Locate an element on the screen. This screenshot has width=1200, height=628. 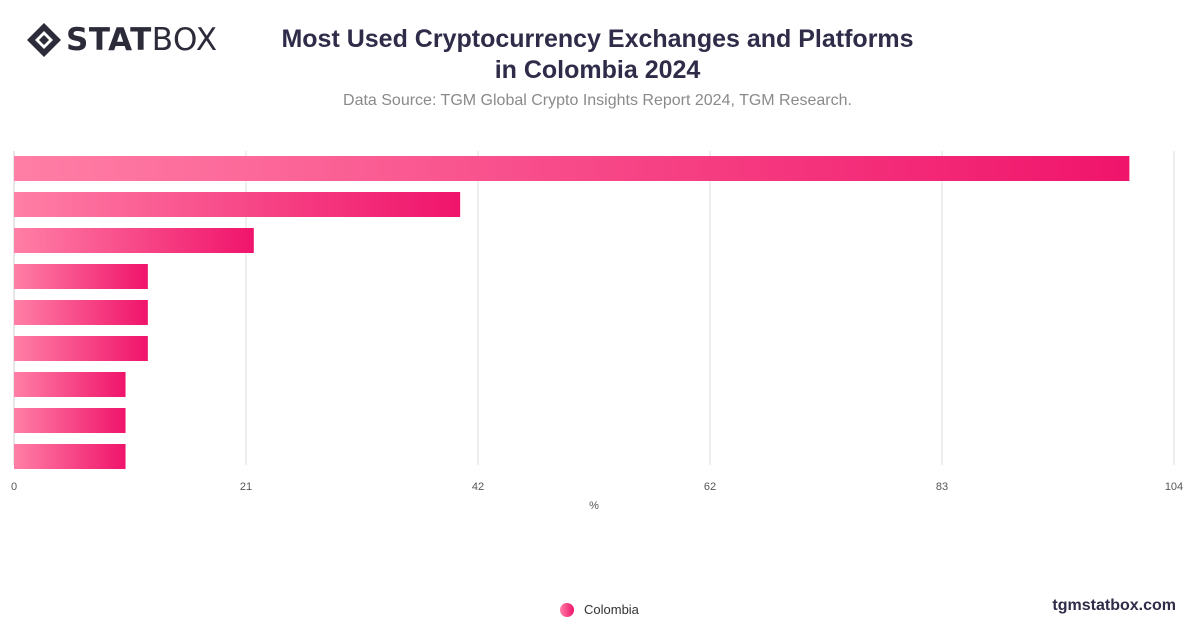
x-tick-label: 83 is located at coordinates (942, 487).